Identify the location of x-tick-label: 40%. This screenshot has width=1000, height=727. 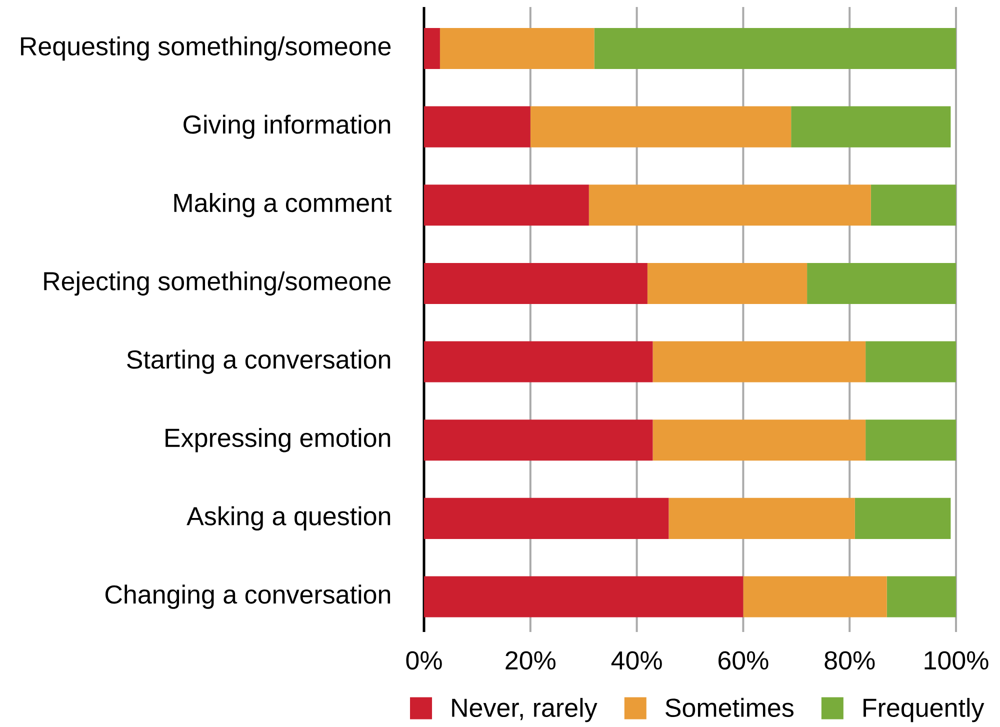
(636, 660).